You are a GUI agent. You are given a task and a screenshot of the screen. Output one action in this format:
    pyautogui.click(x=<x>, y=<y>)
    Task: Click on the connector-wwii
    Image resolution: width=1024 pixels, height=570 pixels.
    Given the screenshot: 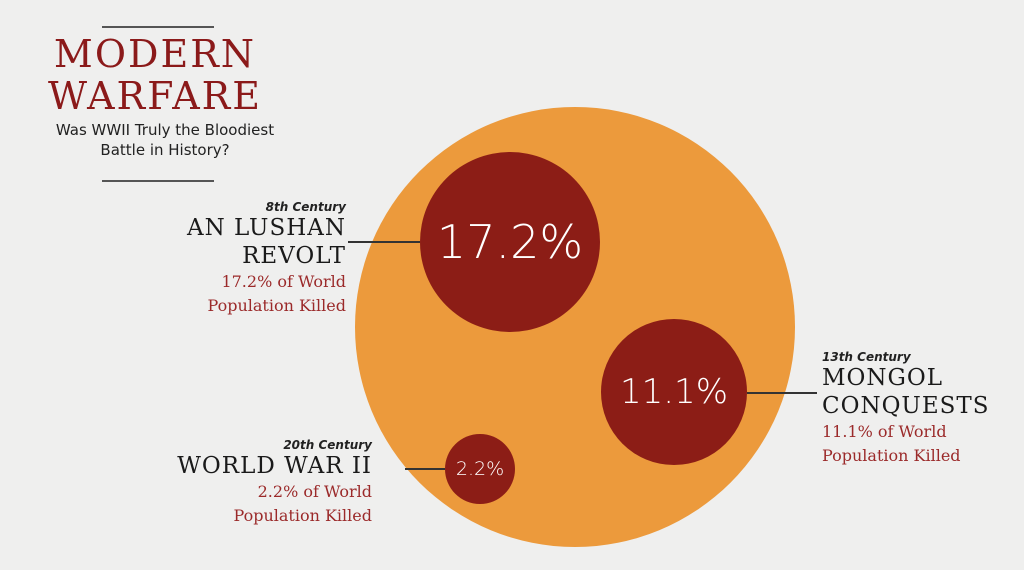 What is the action you would take?
    pyautogui.click(x=425, y=469)
    